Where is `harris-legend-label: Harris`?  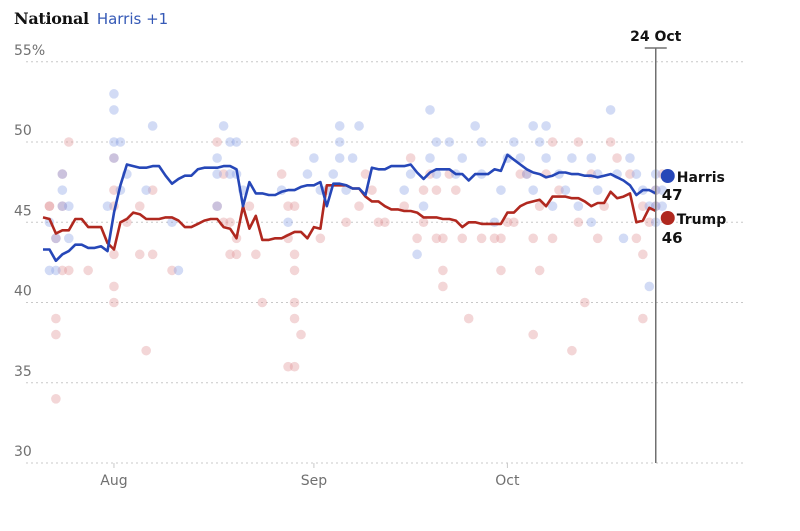 harris-legend-label: Harris is located at coordinates (701, 178).